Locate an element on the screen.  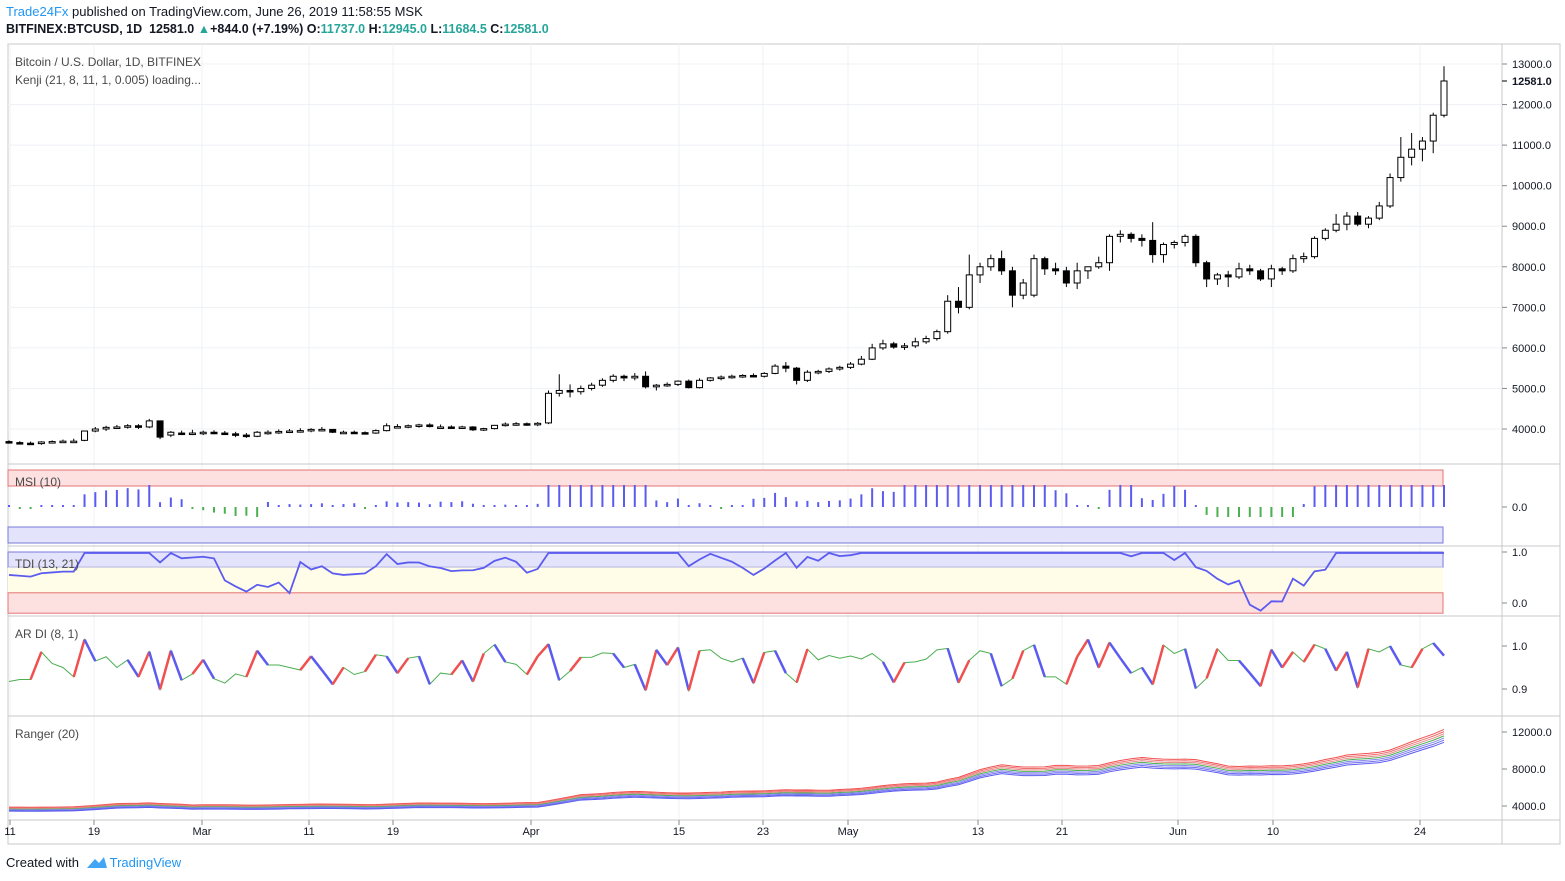
tradingview-logo-icon is located at coordinates (96, 862).